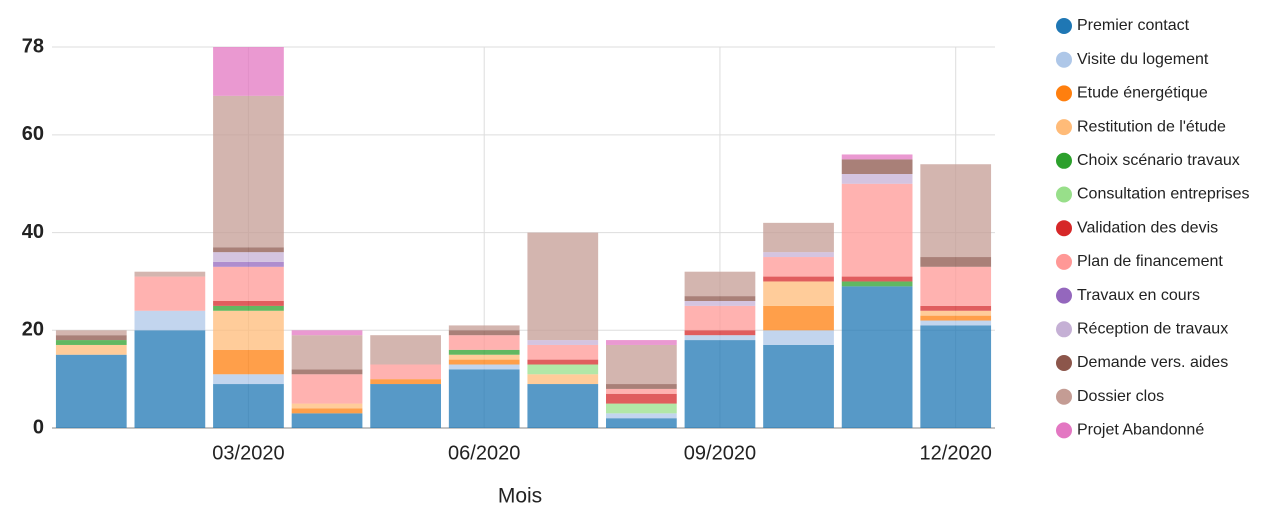  What do you see at coordinates (1133, 25) in the screenshot?
I see `legend-label: Premier contact` at bounding box center [1133, 25].